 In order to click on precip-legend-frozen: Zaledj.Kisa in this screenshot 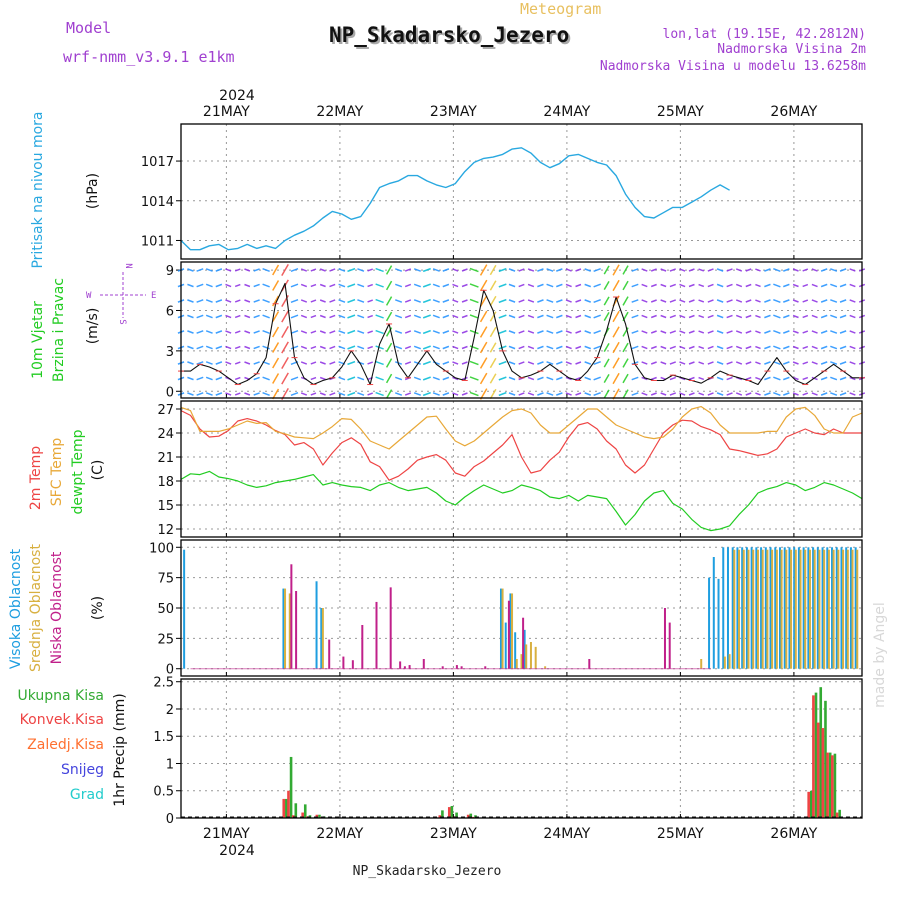, I will do `click(65, 745)`.